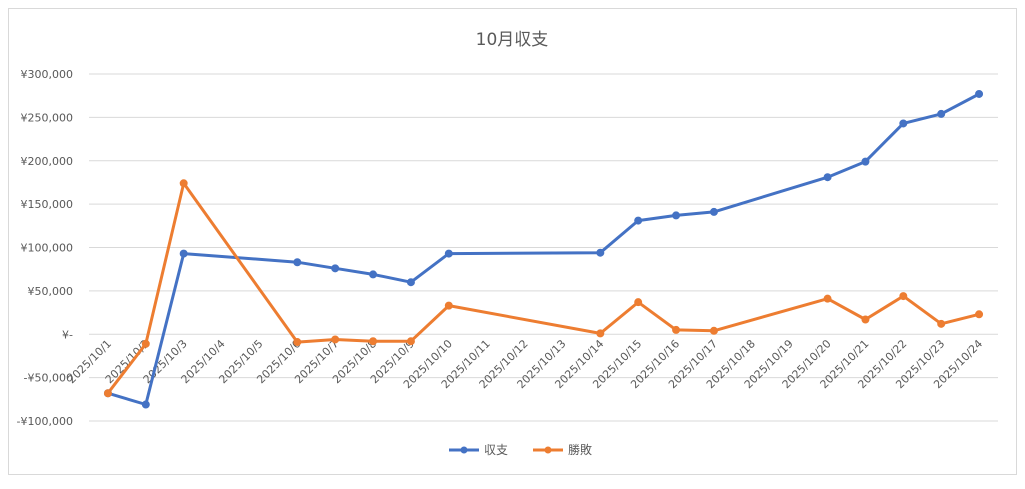 This screenshot has height=489, width=1025. Describe the element at coordinates (47, 204) in the screenshot. I see `y-tick-label: ¥150,000` at that location.